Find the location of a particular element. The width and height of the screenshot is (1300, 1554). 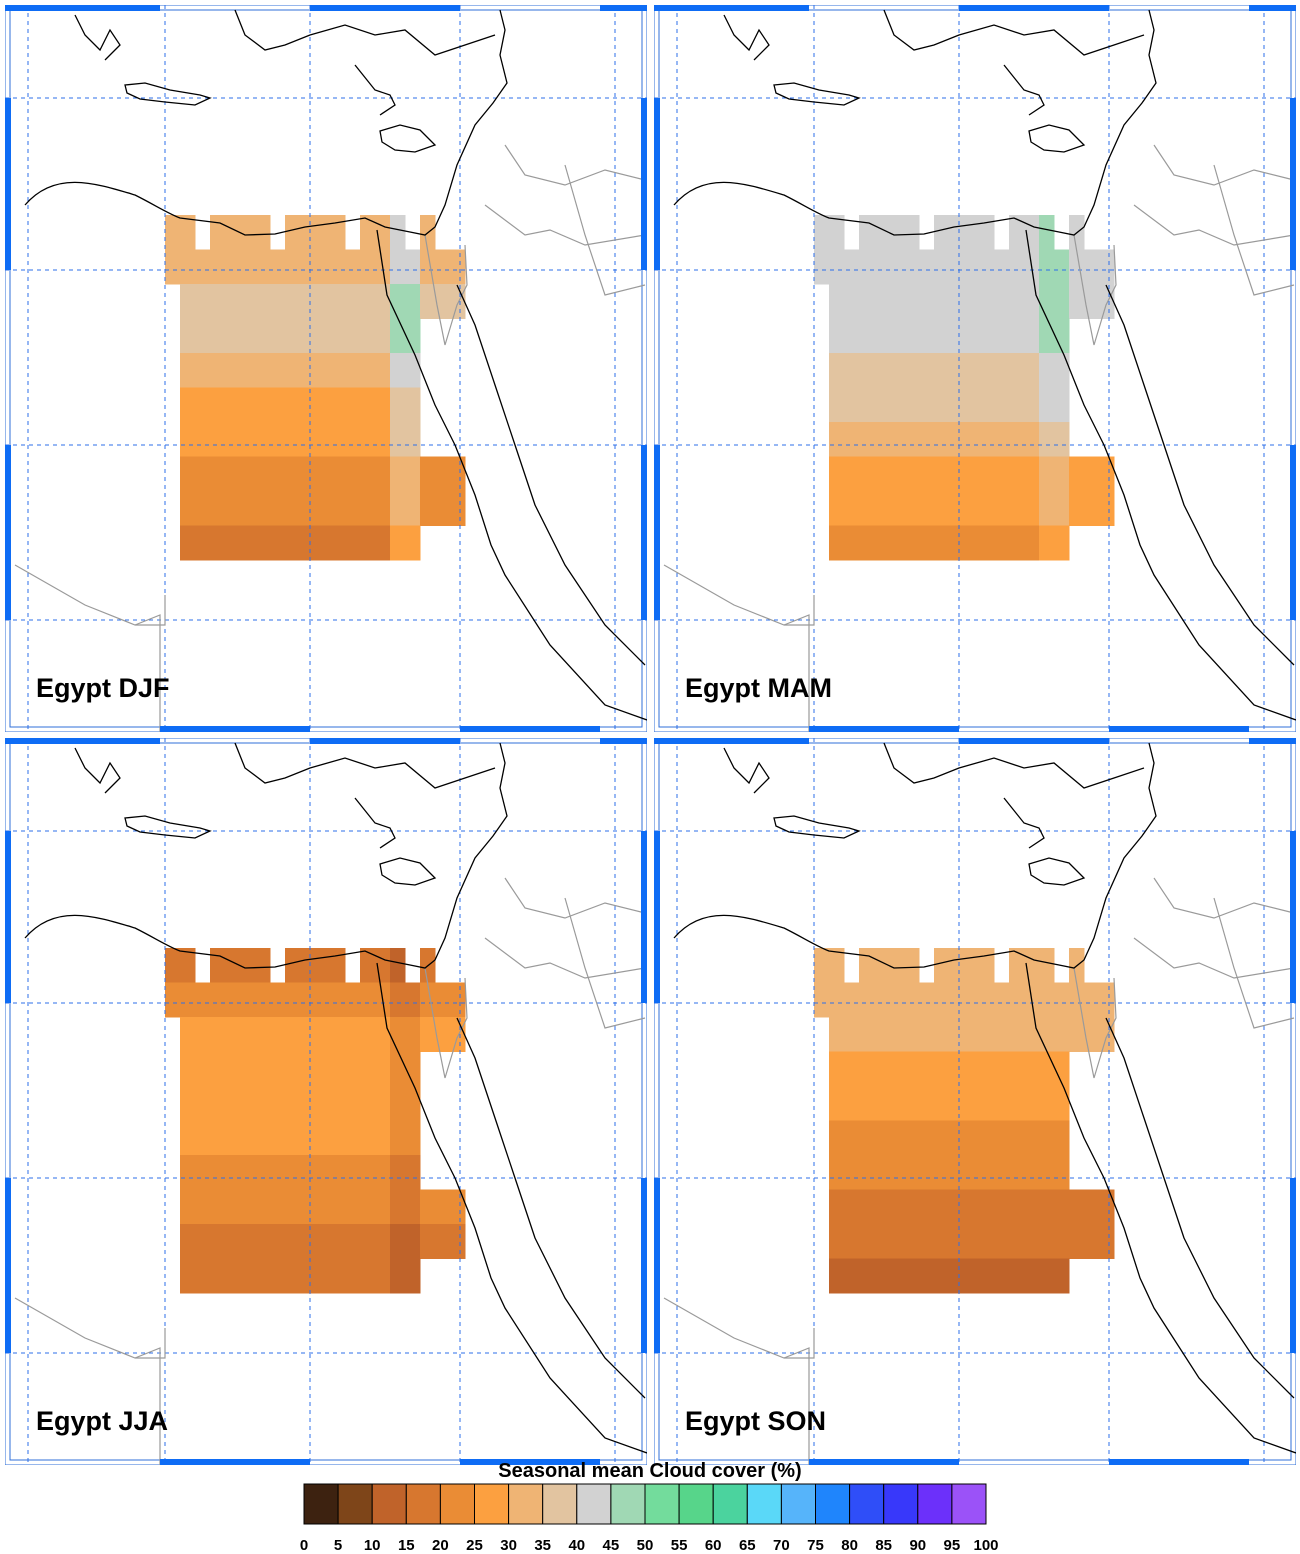

island-cyprus is located at coordinates (408, 138).